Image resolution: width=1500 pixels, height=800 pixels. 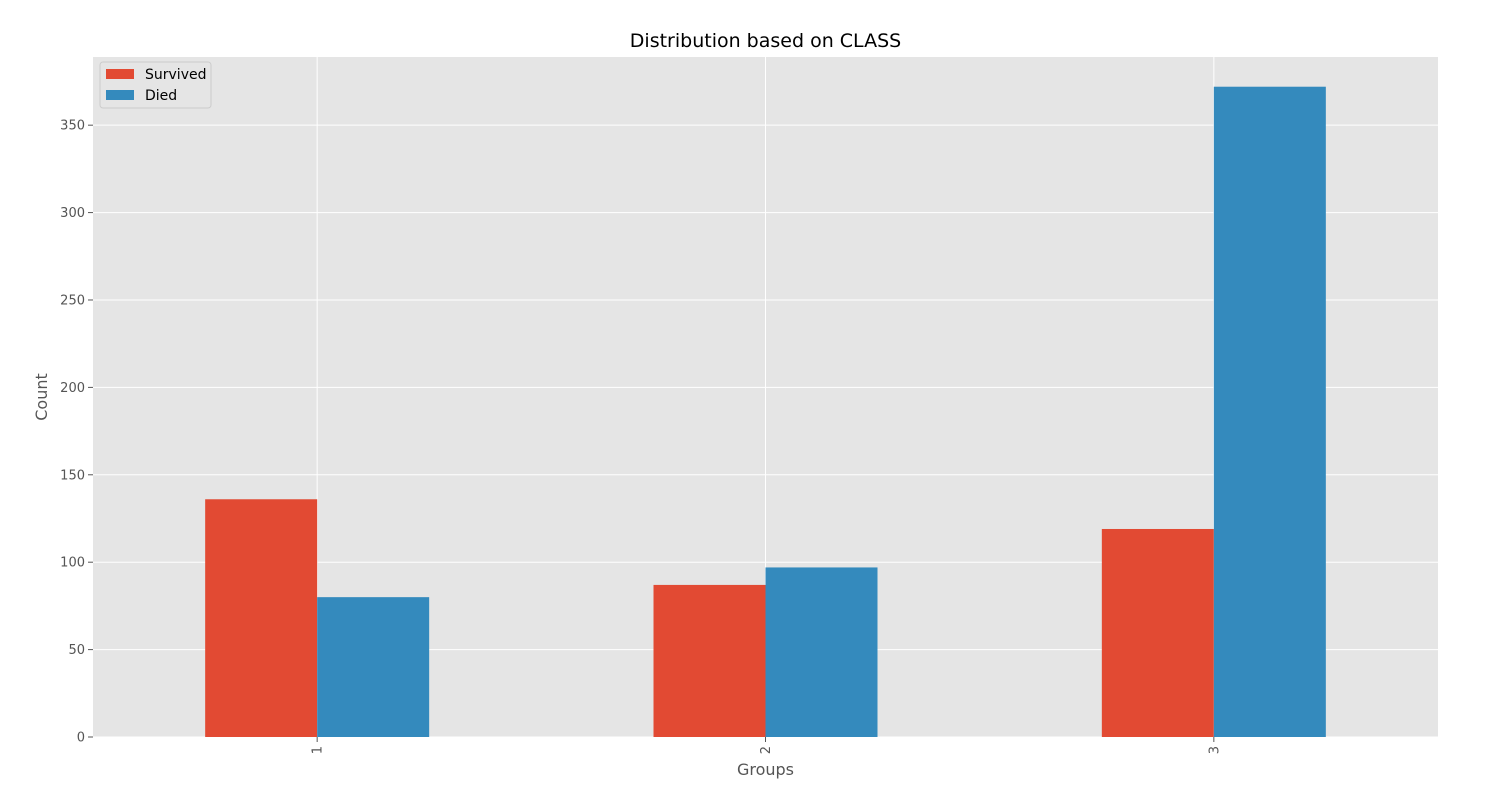 I want to click on y-tick-label-0: 0, so click(x=81, y=738).